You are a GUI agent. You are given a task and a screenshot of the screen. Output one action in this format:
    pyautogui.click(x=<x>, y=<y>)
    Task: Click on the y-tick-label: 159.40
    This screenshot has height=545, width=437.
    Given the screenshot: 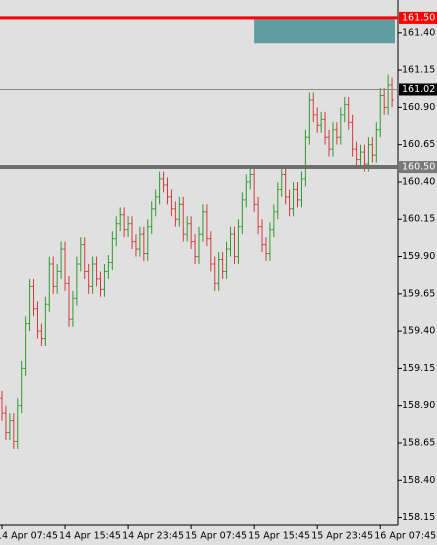 What is the action you would take?
    pyautogui.click(x=418, y=331)
    